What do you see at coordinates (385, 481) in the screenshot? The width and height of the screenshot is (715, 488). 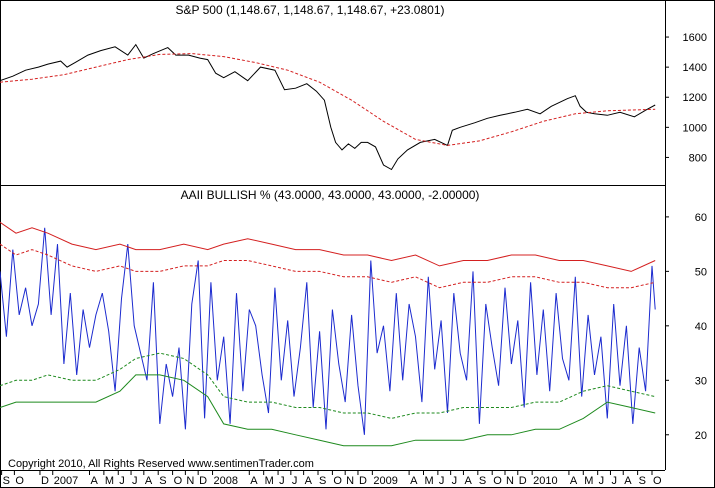 I see `x-tick-label: 2009` at bounding box center [385, 481].